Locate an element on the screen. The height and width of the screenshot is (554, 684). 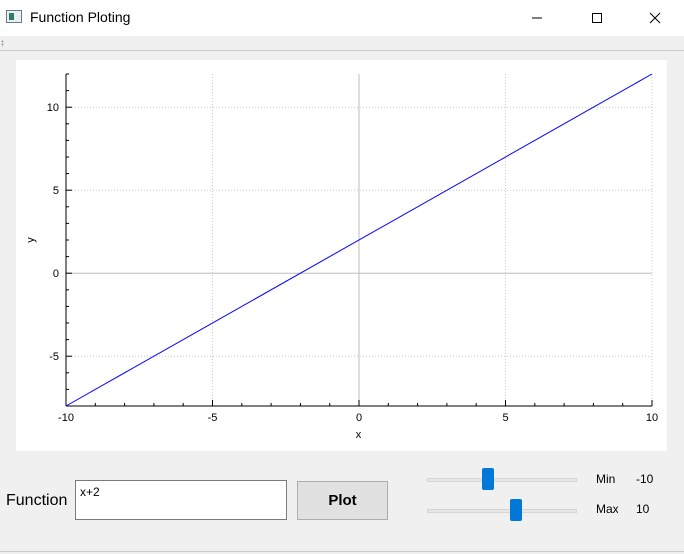
x-tick-label: 0 is located at coordinates (359, 418).